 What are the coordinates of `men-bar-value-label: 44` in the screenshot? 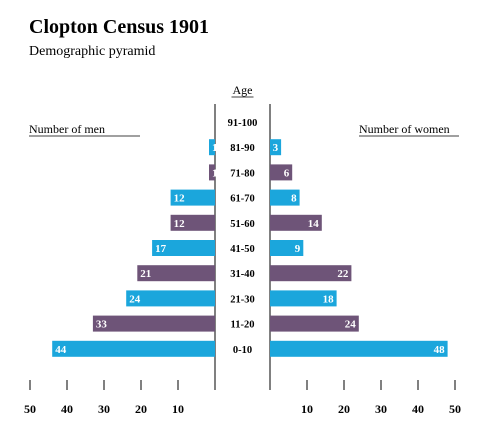 It's located at (60, 350).